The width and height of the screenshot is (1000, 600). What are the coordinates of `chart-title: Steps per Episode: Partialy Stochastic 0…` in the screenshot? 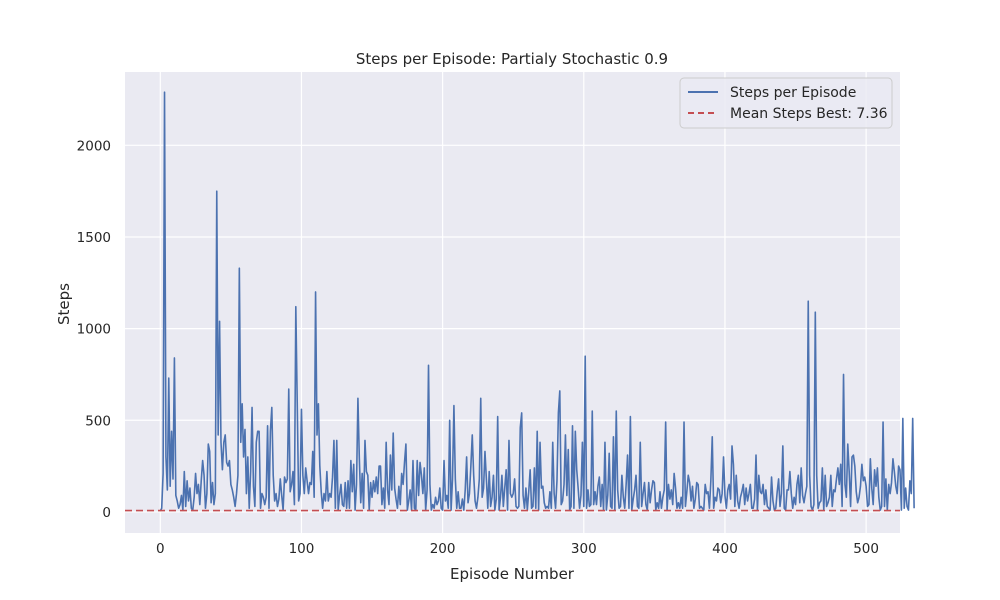 It's located at (512, 59).